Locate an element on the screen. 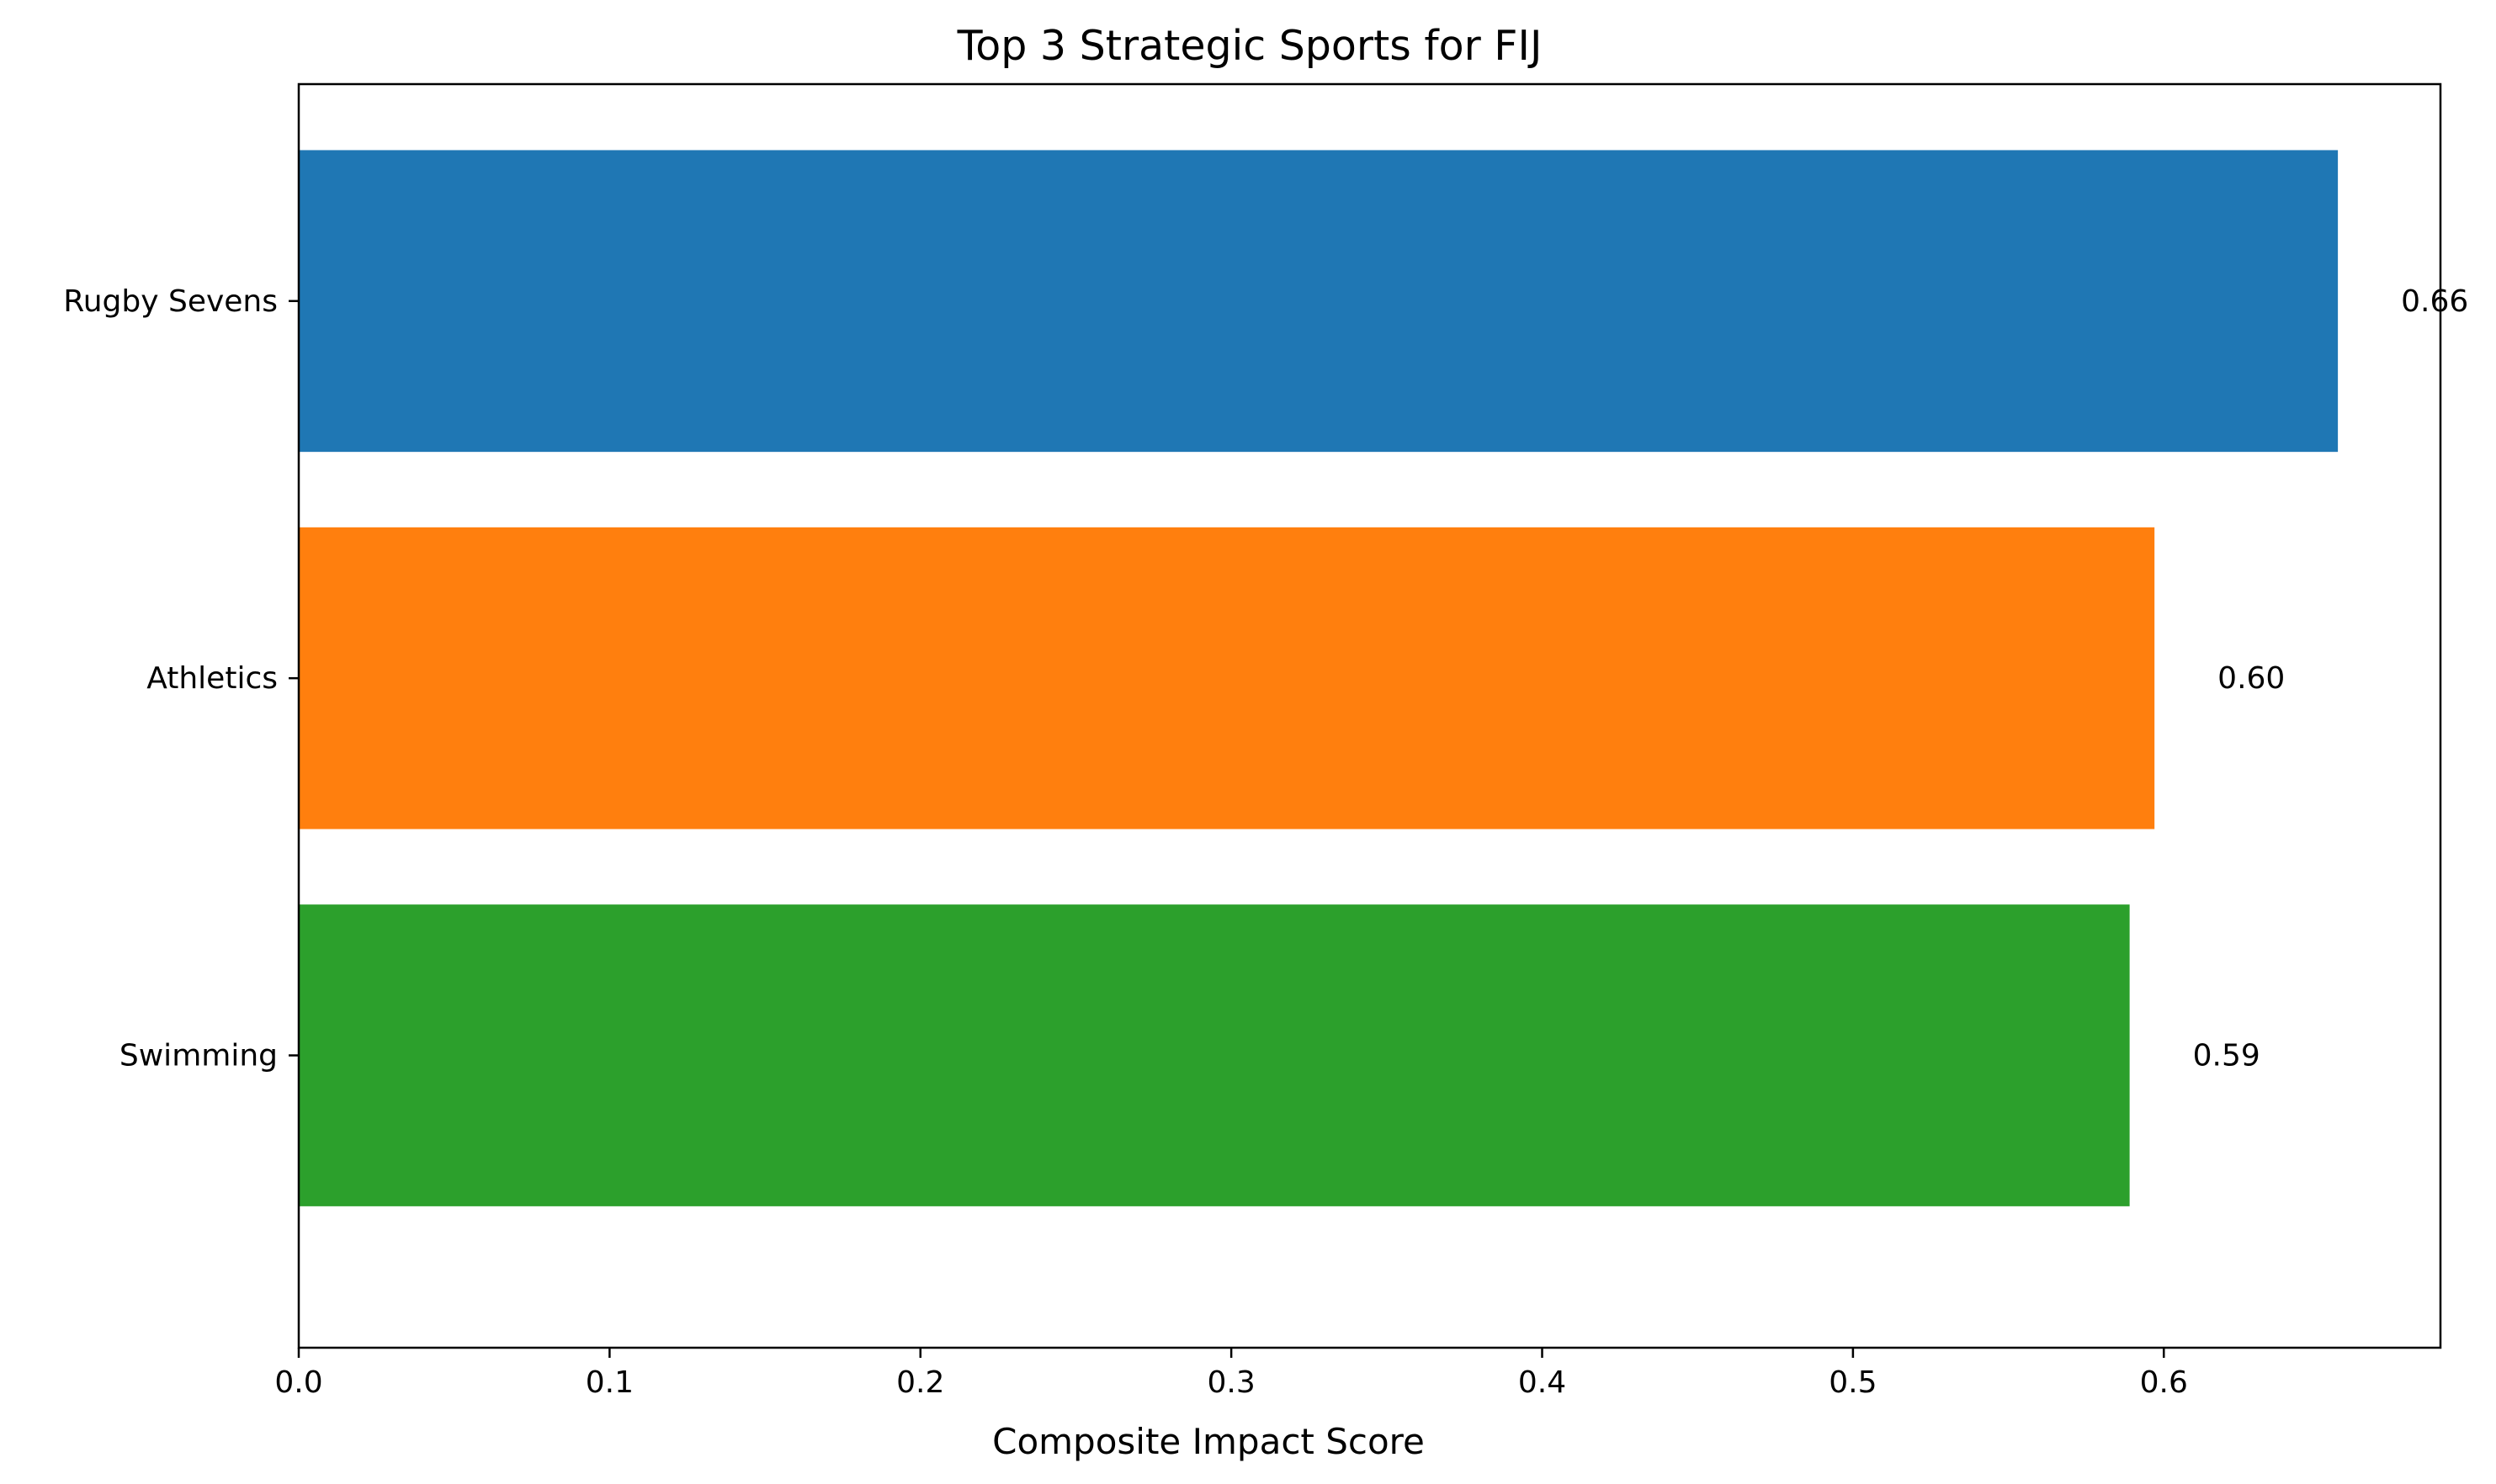 This screenshot has height=1484, width=2496. value-label-athletics: 0.60 is located at coordinates (2251, 678).